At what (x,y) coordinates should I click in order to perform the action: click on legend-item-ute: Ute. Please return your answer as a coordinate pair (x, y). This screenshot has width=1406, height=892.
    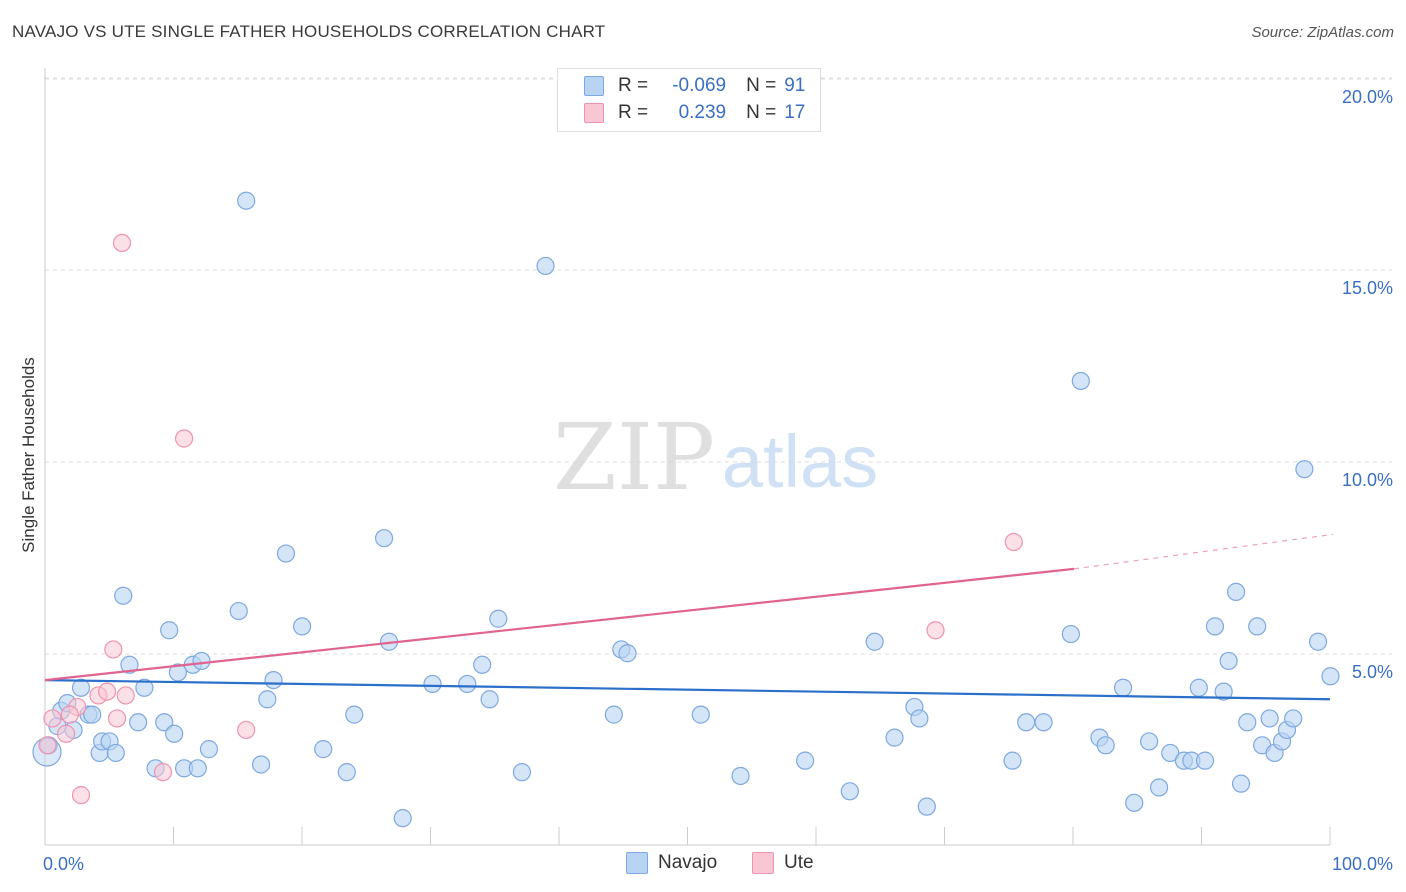
    Looking at the image, I should click on (783, 863).